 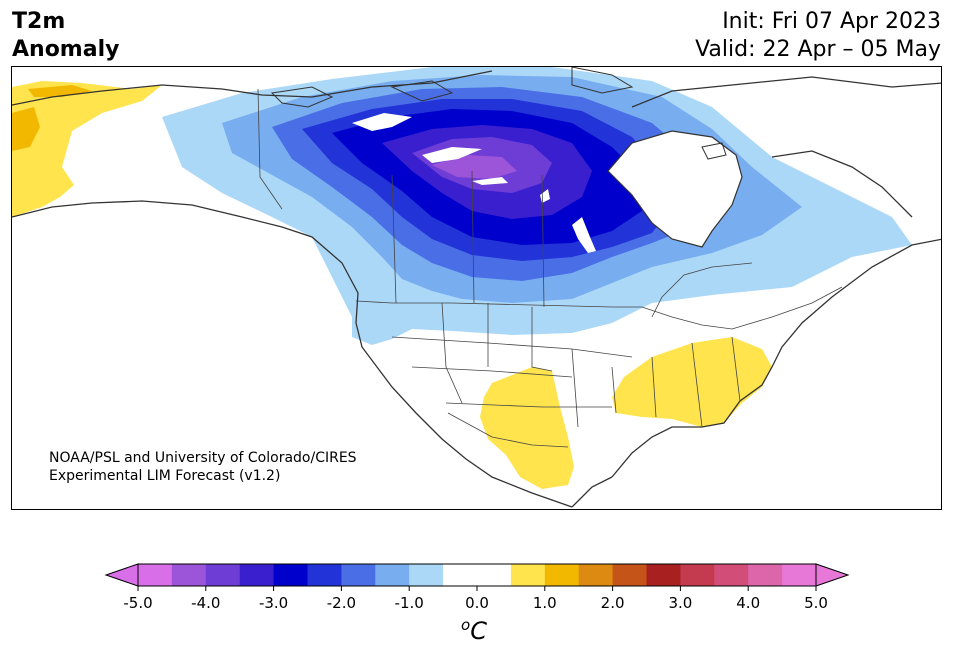 I want to click on colorbar-svg: -5.0 -4.0 -3.0 -2.0 -1.0 0.0 1.0 2.0 3.0 4.0 5.0, so click(x=477, y=587).